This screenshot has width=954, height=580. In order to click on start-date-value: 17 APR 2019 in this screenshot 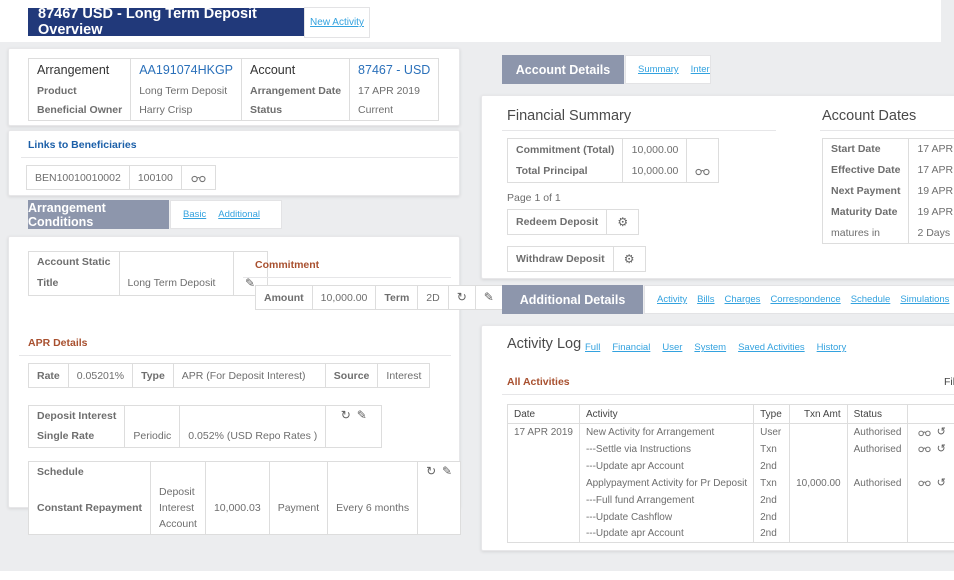, I will do `click(931, 149)`.